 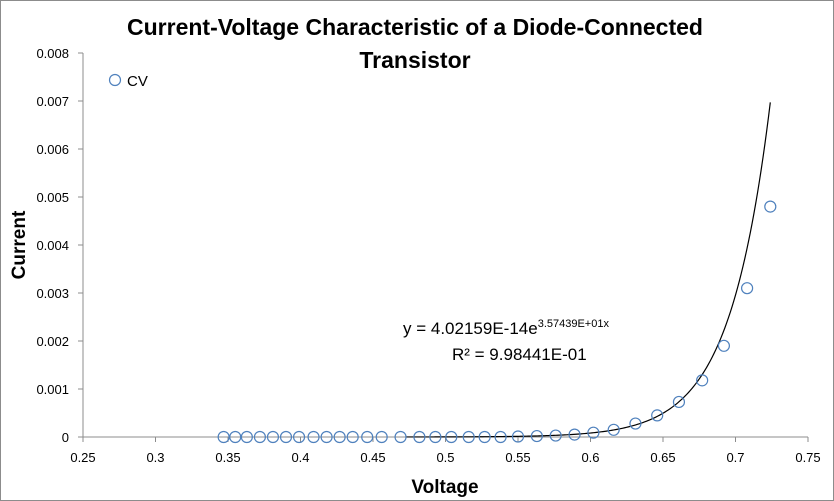 What do you see at coordinates (52, 389) in the screenshot?
I see `y-tick-label: 0.001` at bounding box center [52, 389].